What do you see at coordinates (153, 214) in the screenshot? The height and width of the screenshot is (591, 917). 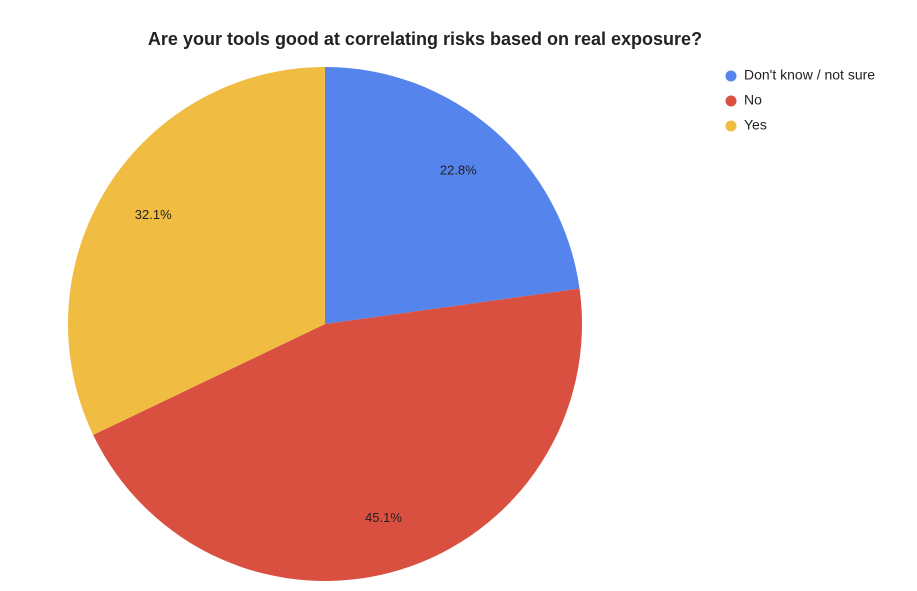 I see `data-label: 32.1%` at bounding box center [153, 214].